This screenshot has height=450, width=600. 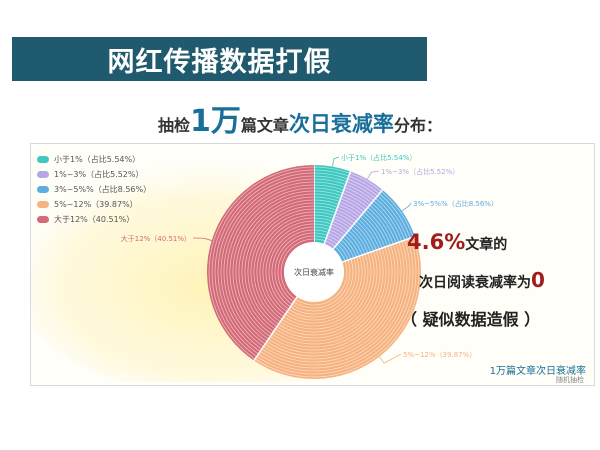 I want to click on highlight-line3-text: （ 疑似数据造假 ）, so click(x=471, y=319).